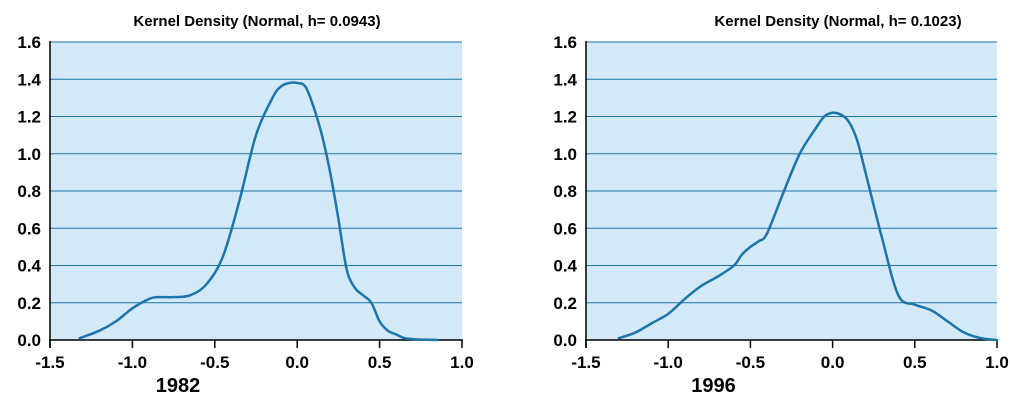  Describe the element at coordinates (256, 21) in the screenshot. I see `chart-title: Kernel Density (Normal, h= 0.0943)` at that location.